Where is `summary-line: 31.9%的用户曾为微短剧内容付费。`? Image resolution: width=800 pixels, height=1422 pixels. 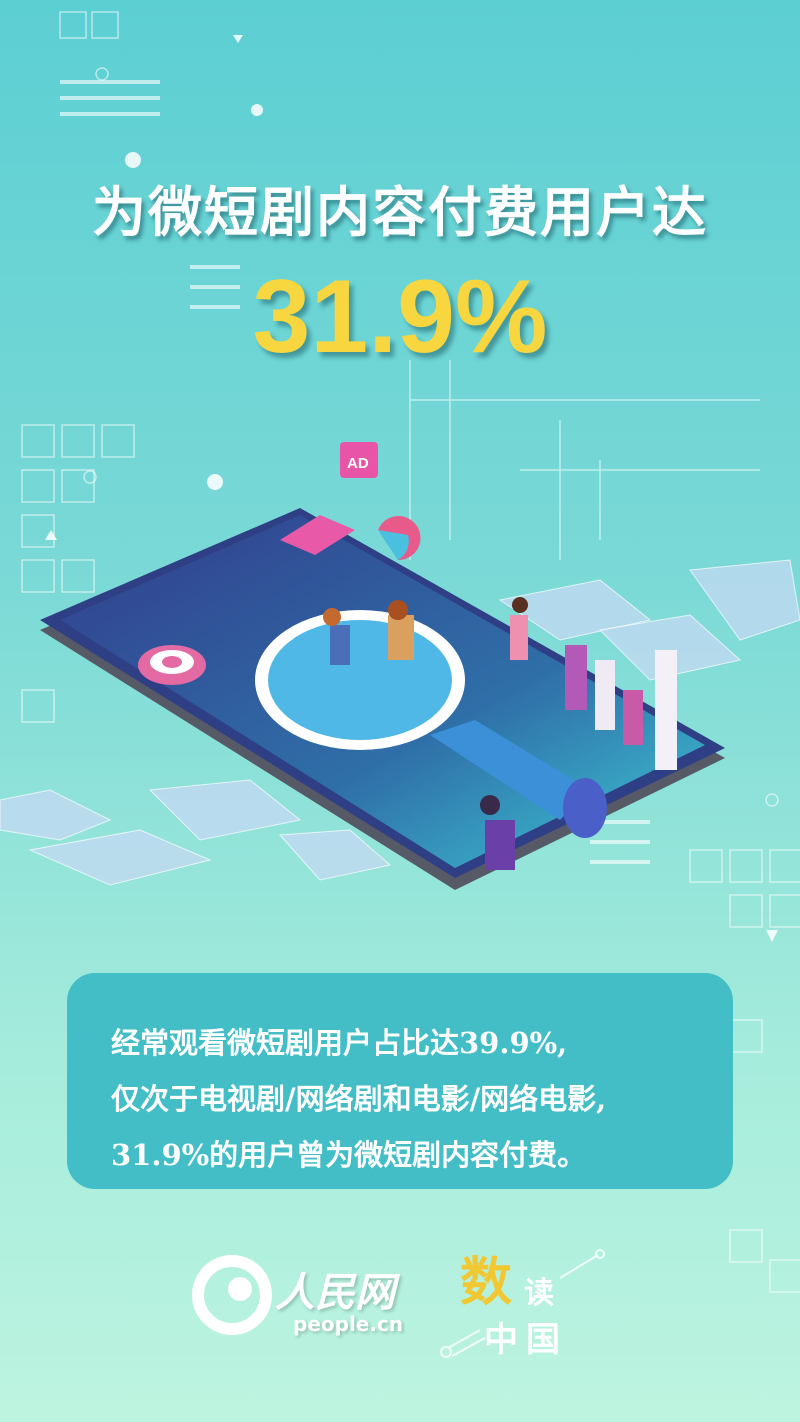 summary-line: 31.9%的用户曾为微短剧内容付费。 is located at coordinates (349, 1155).